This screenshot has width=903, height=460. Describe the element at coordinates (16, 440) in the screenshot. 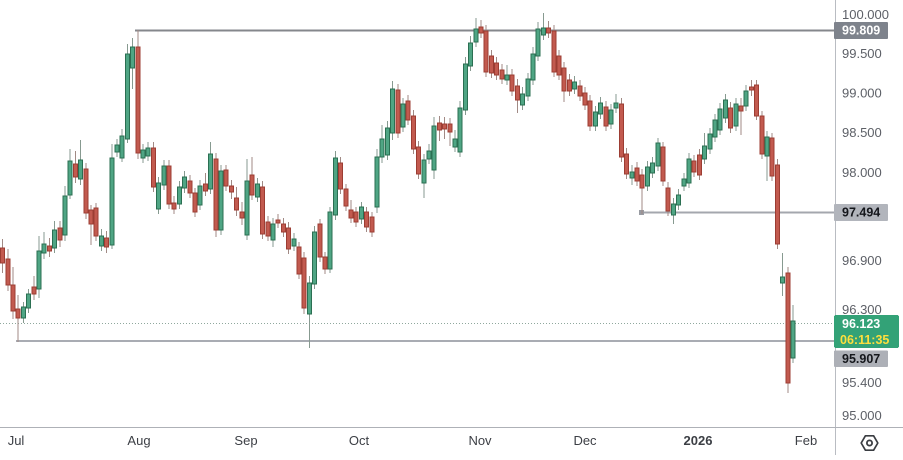

I see `svg-text: Jul` at that location.